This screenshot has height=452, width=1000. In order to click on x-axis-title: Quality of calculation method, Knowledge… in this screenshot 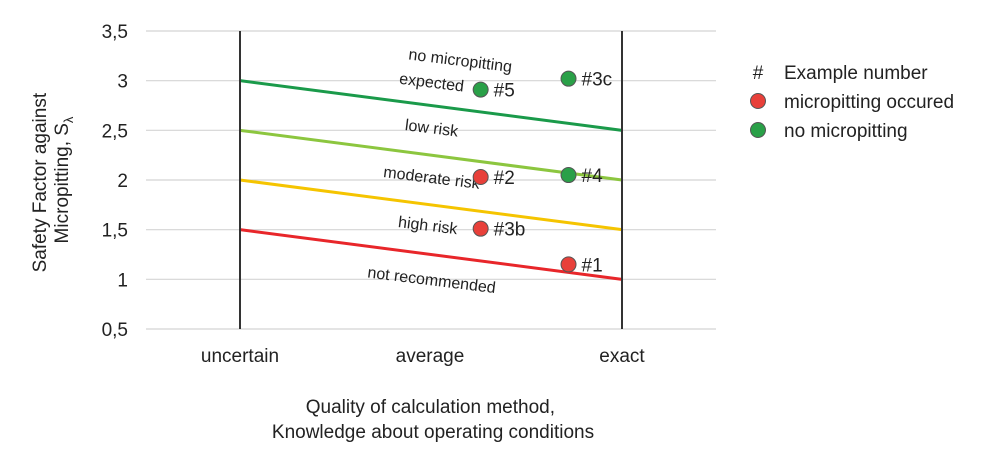, I will do `click(433, 420)`.